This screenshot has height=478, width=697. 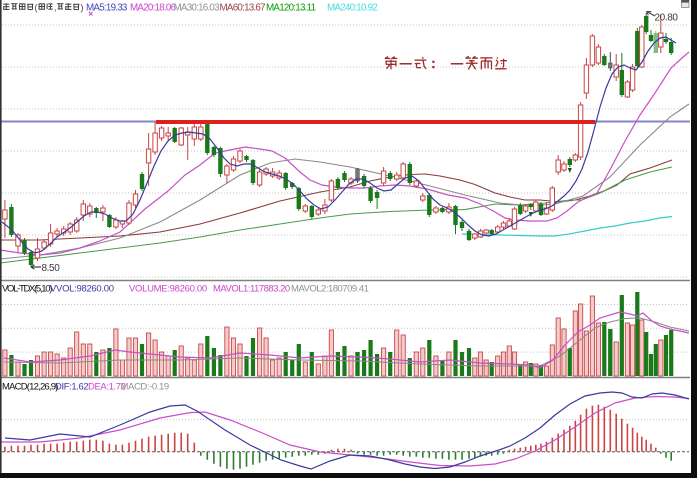 What do you see at coordinates (243, 8) in the screenshot?
I see `svg-text: MA60:13.67` at bounding box center [243, 8].